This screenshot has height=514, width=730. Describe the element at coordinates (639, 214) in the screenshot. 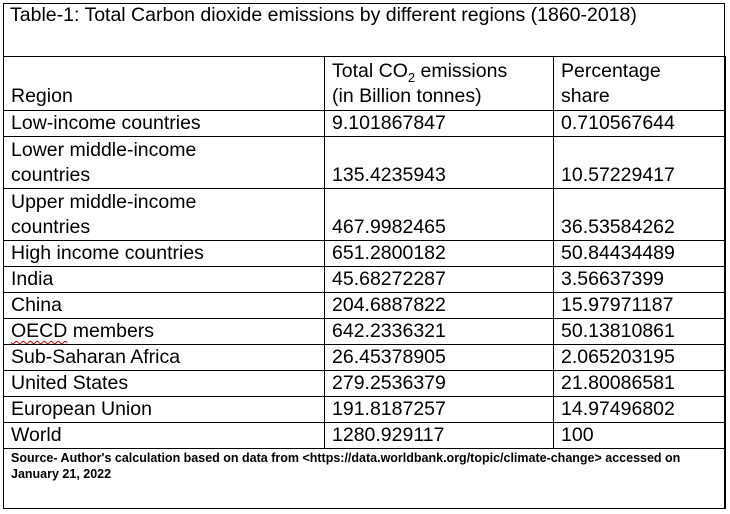

I see `cell-share: 36.53584262` at that location.